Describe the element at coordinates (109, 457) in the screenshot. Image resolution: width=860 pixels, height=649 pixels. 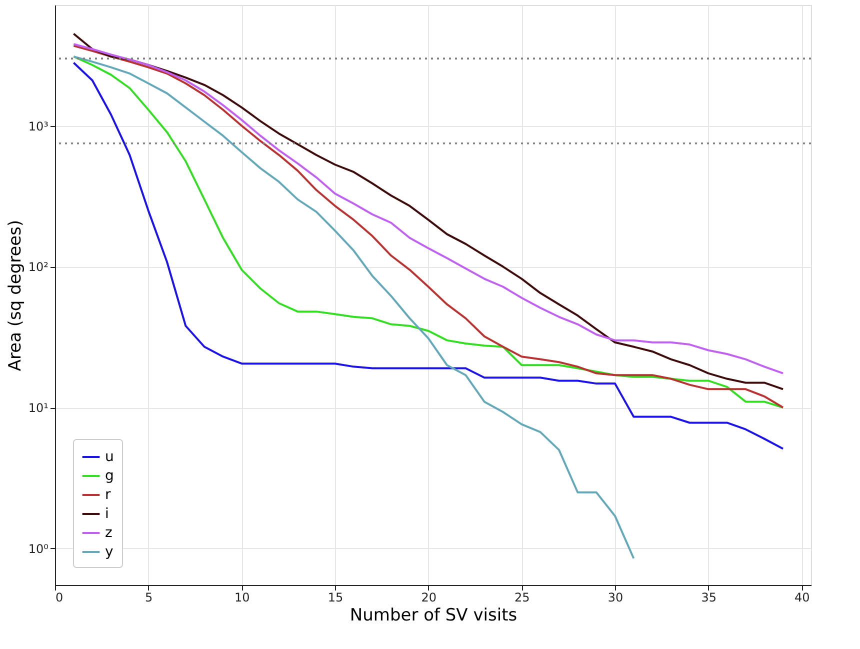
I see `legend-label: u` at that location.